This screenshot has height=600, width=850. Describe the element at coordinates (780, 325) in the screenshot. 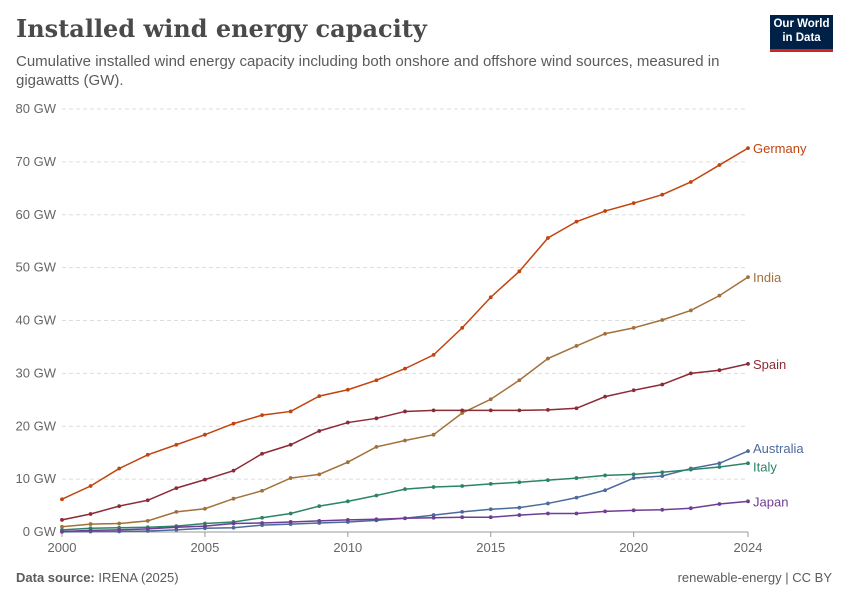

I see `series-labels: Germany India Spain Australia Italy Japan` at that location.